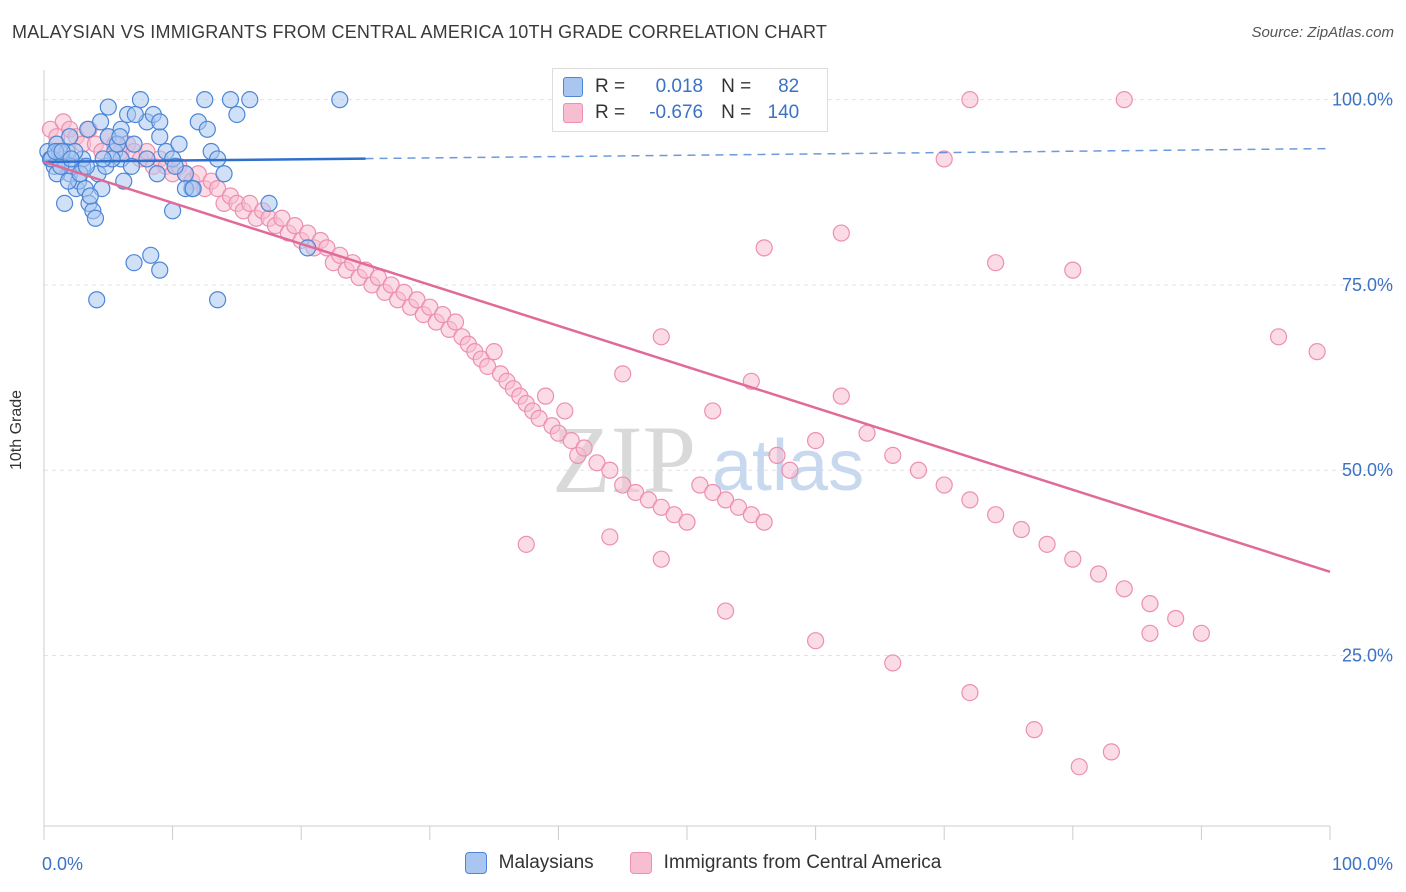 The image size is (1406, 892). Describe the element at coordinates (848, 153) in the screenshot. I see `blue-trend-line-extension` at that location.